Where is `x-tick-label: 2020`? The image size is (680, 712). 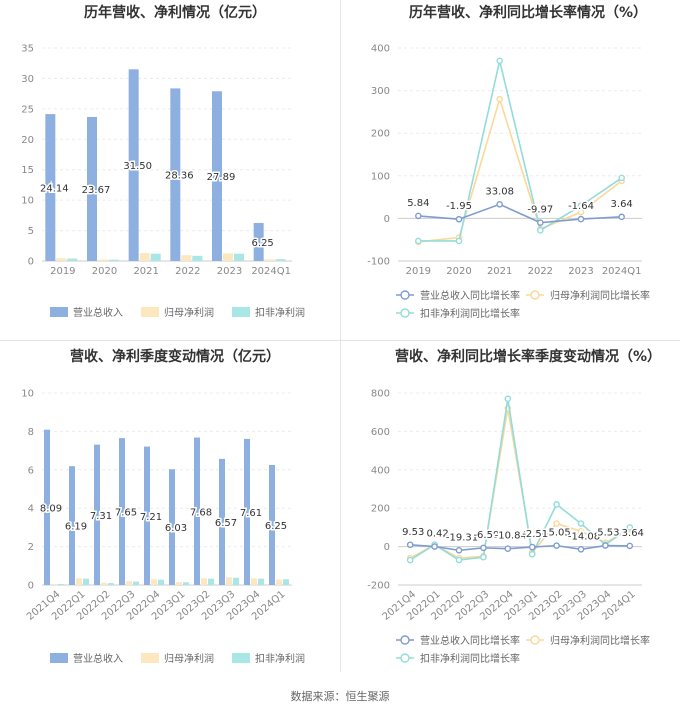 x-tick-label: 2020 is located at coordinates (104, 271).